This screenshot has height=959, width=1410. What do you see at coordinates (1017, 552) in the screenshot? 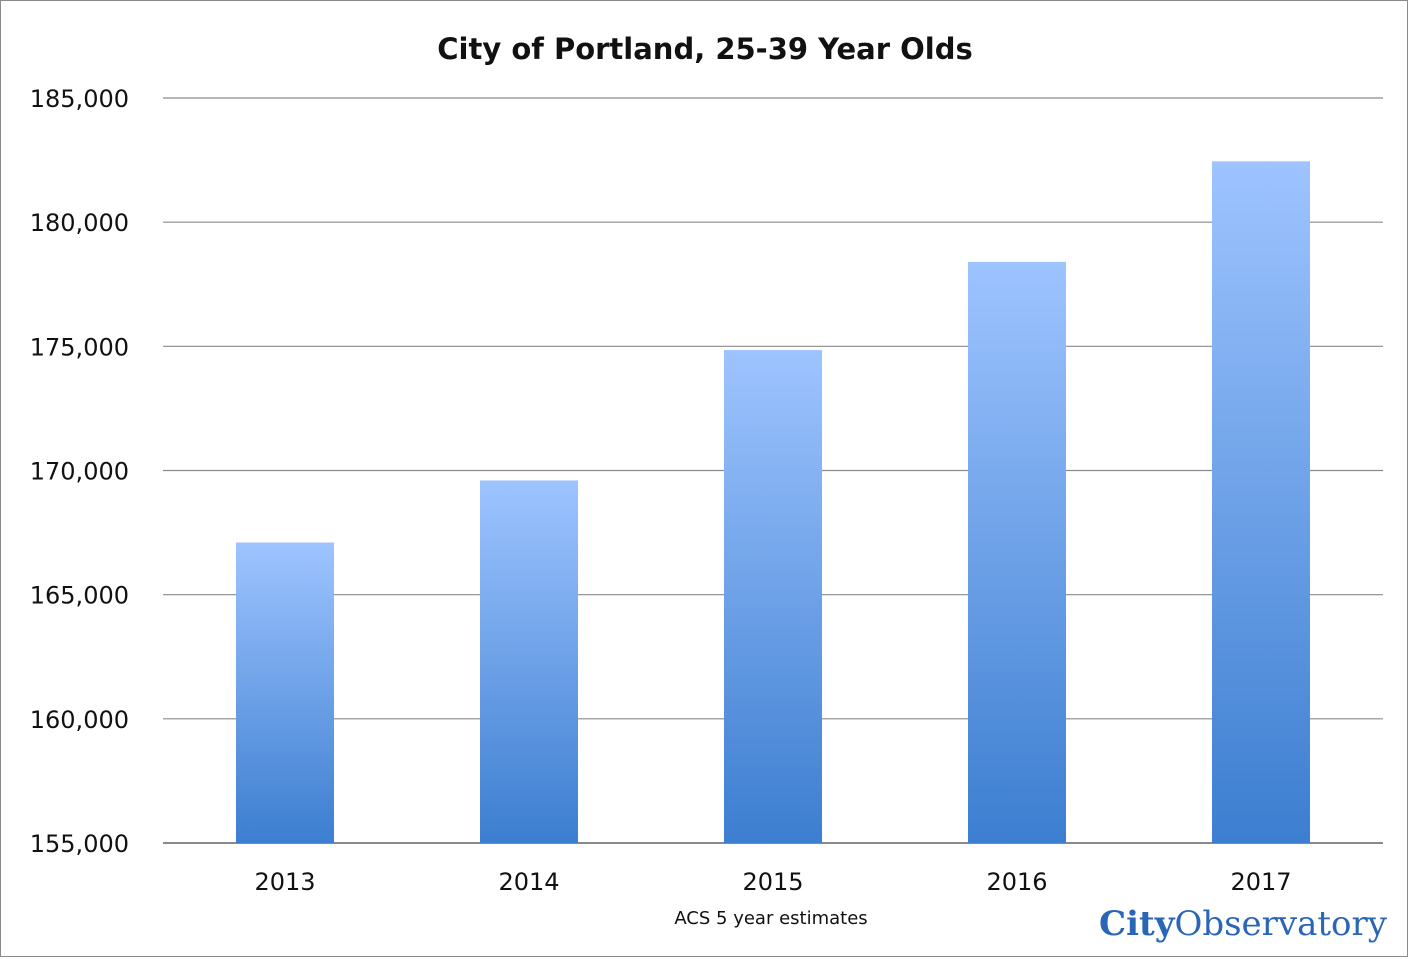
I see `bar-2016` at bounding box center [1017, 552].